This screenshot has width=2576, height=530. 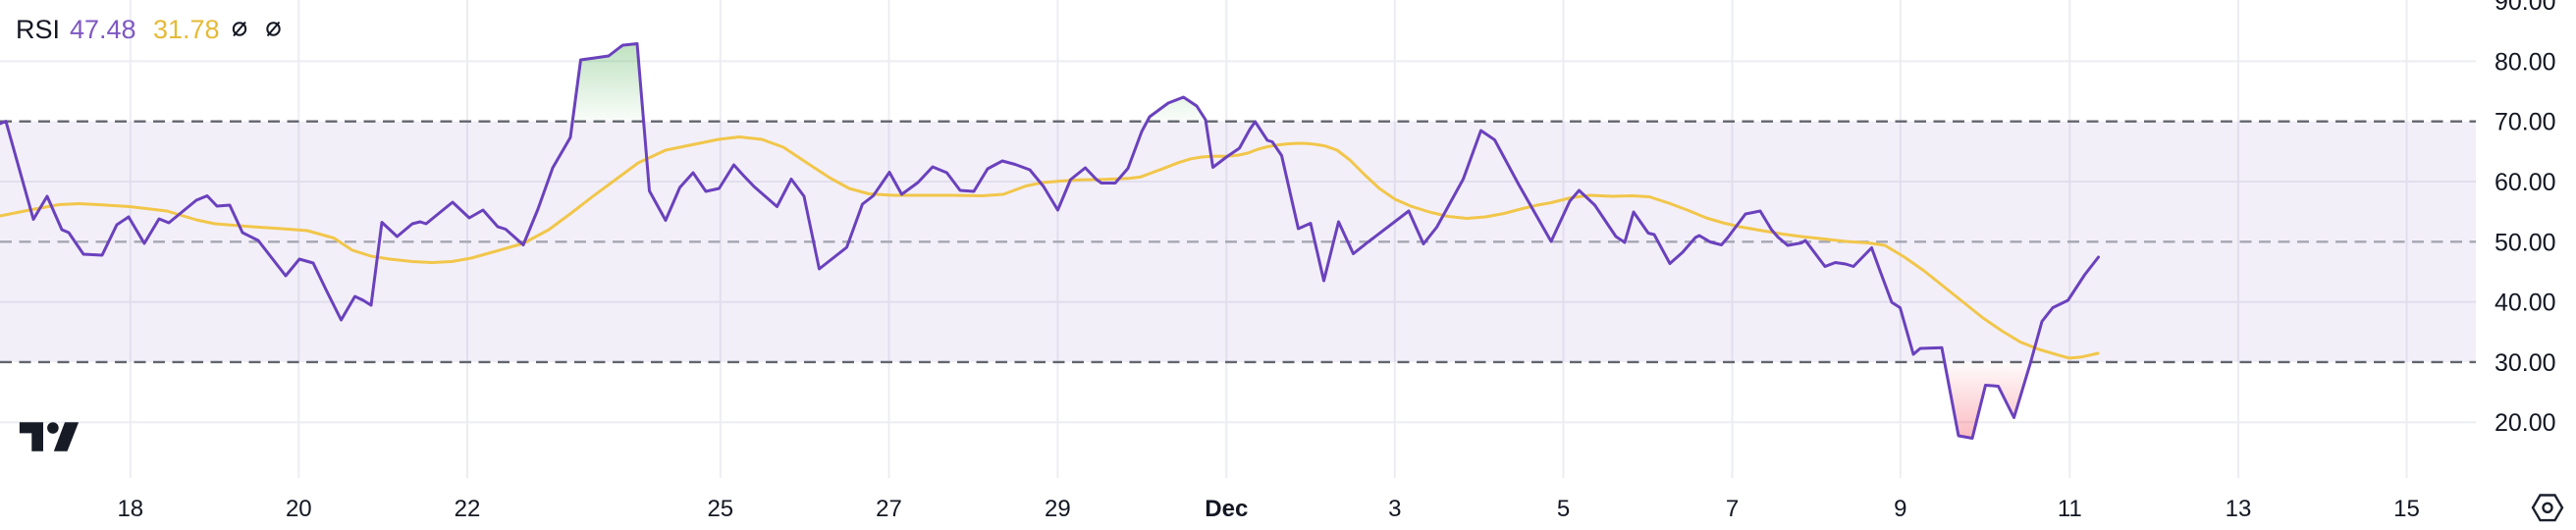 I want to click on svg-text: 9, so click(x=1900, y=509).